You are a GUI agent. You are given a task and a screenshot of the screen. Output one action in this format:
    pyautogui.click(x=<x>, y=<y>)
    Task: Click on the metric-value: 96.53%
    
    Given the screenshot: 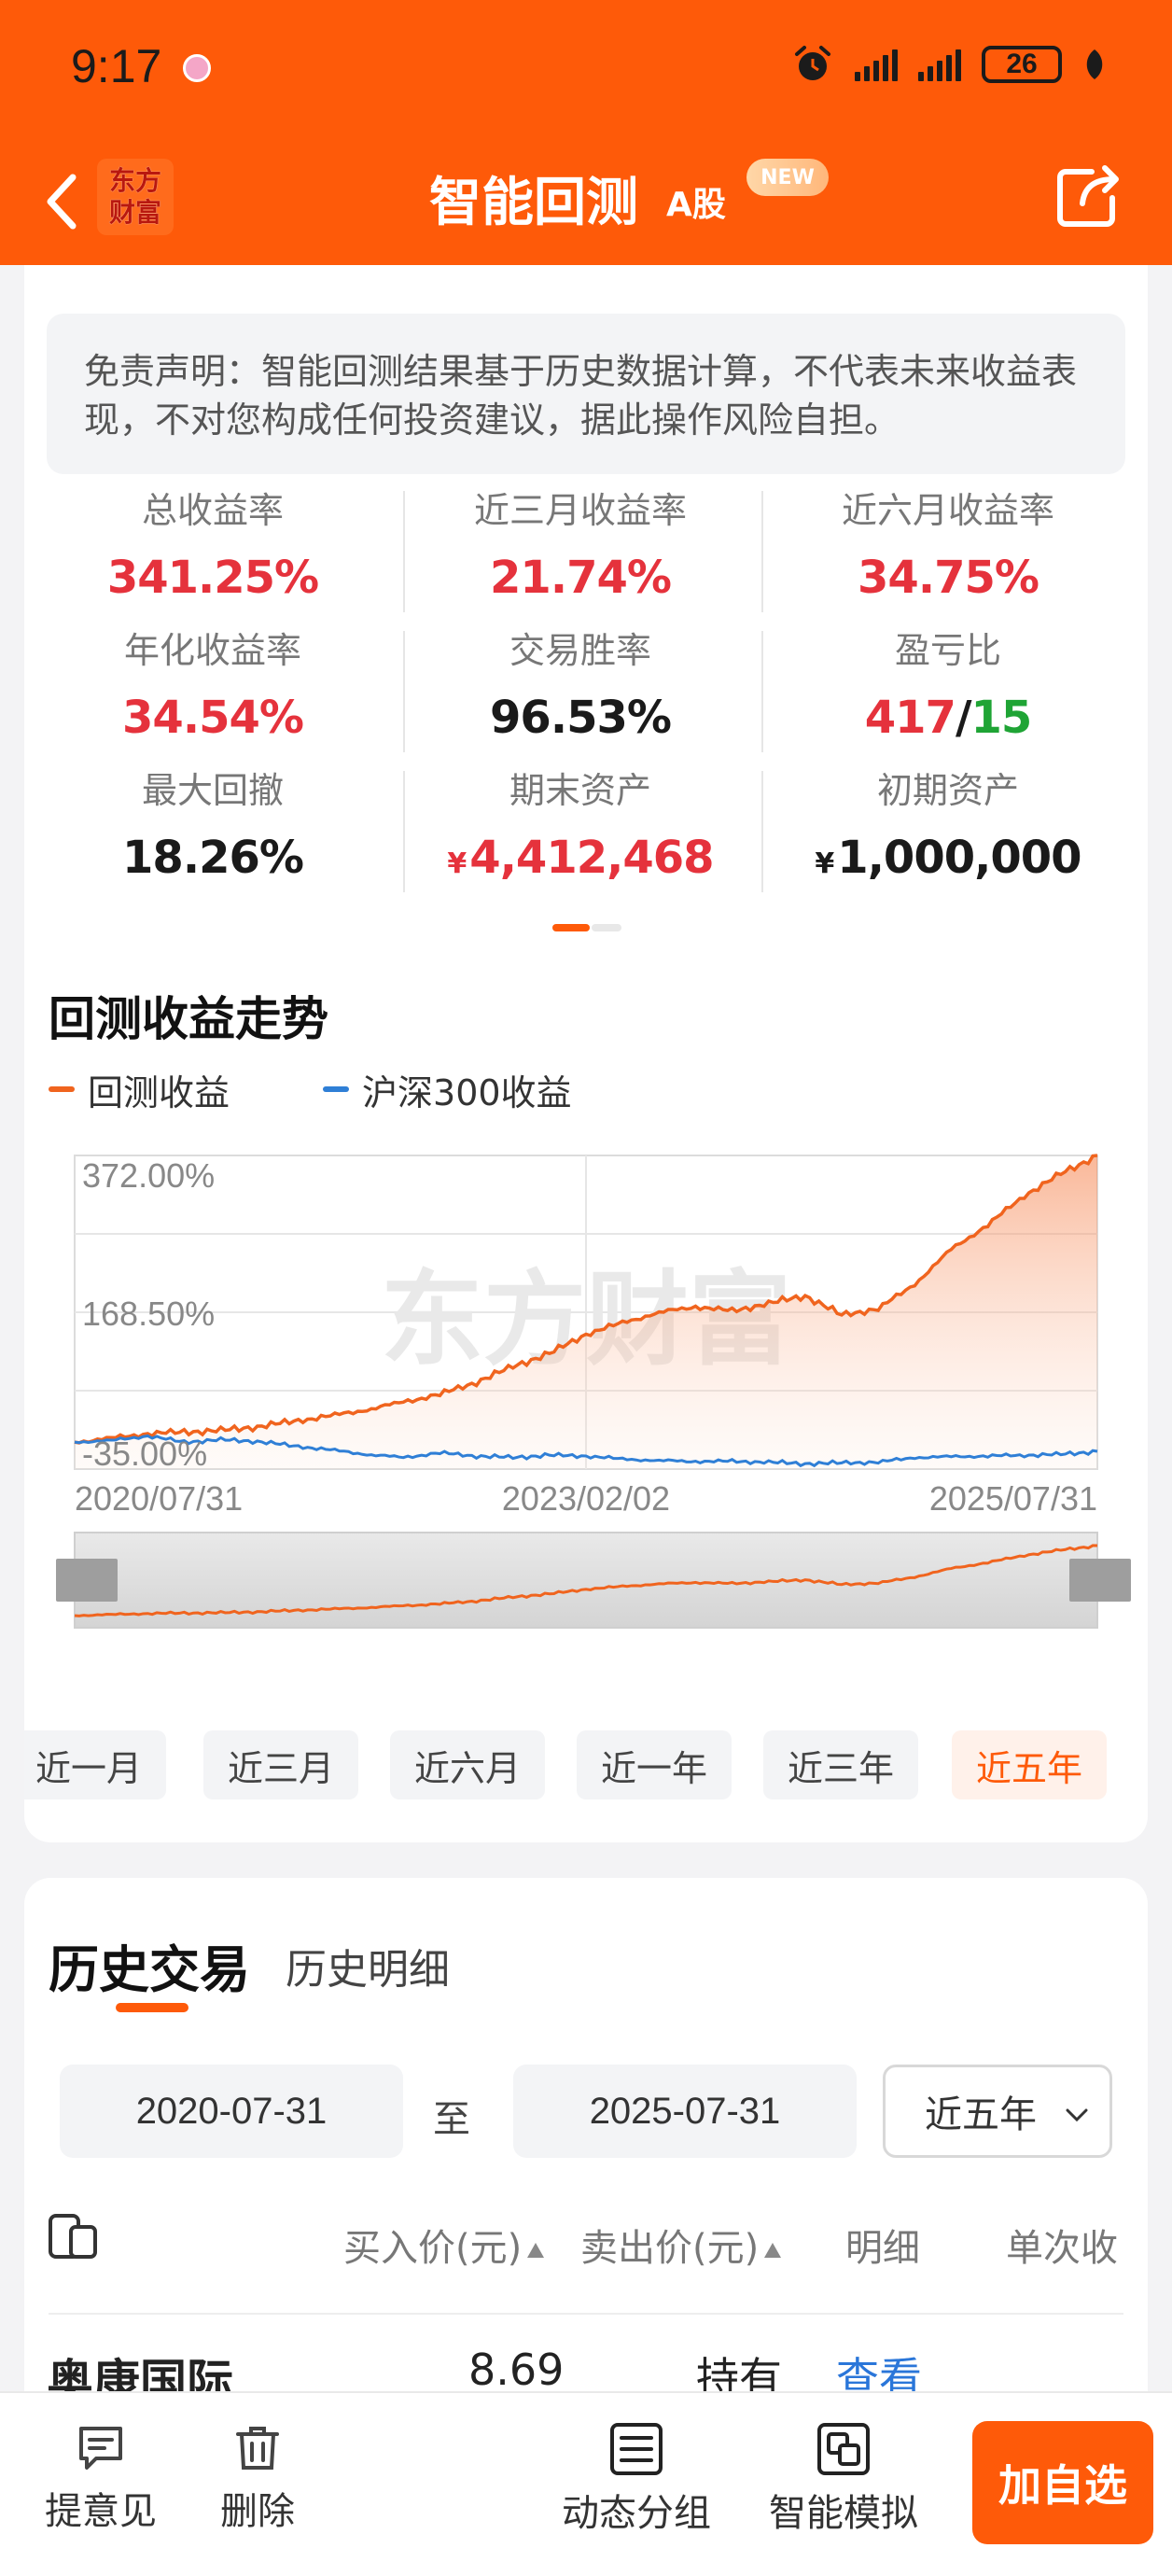 What is the action you would take?
    pyautogui.click(x=581, y=718)
    